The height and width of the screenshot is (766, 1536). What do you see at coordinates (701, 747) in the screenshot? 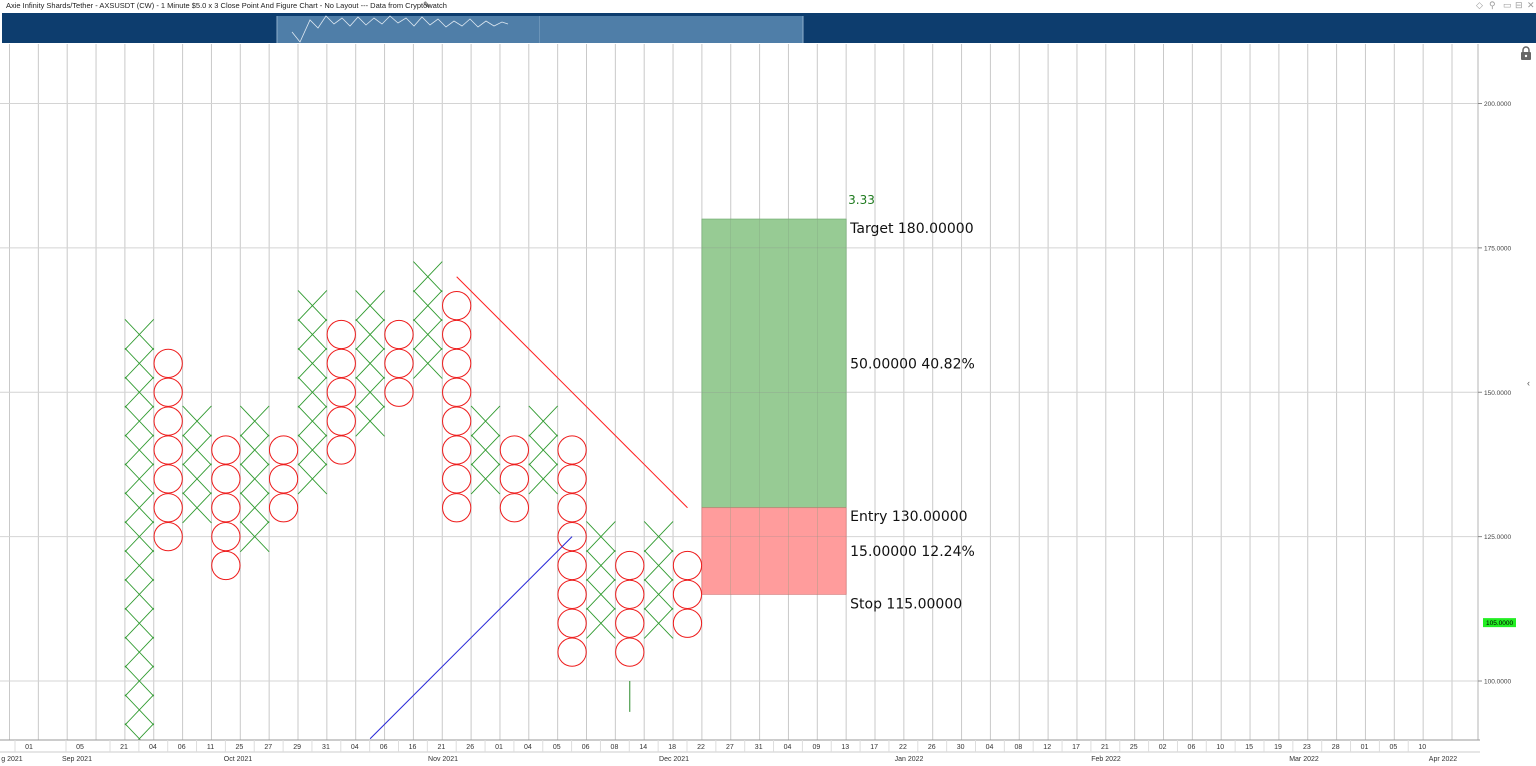
I see `date-tick-label: 22` at bounding box center [701, 747].